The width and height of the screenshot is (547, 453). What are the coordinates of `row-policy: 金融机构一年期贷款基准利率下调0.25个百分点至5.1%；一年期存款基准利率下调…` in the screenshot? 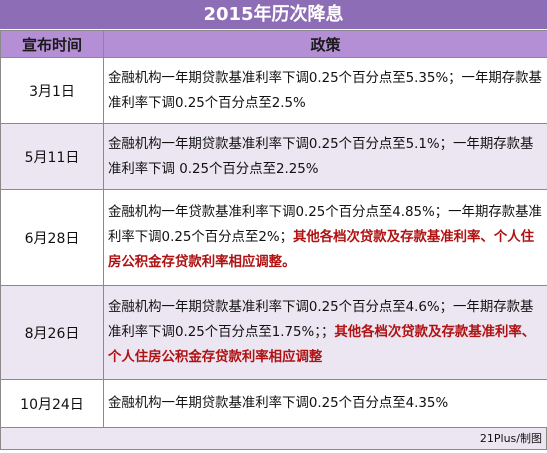 It's located at (325, 156).